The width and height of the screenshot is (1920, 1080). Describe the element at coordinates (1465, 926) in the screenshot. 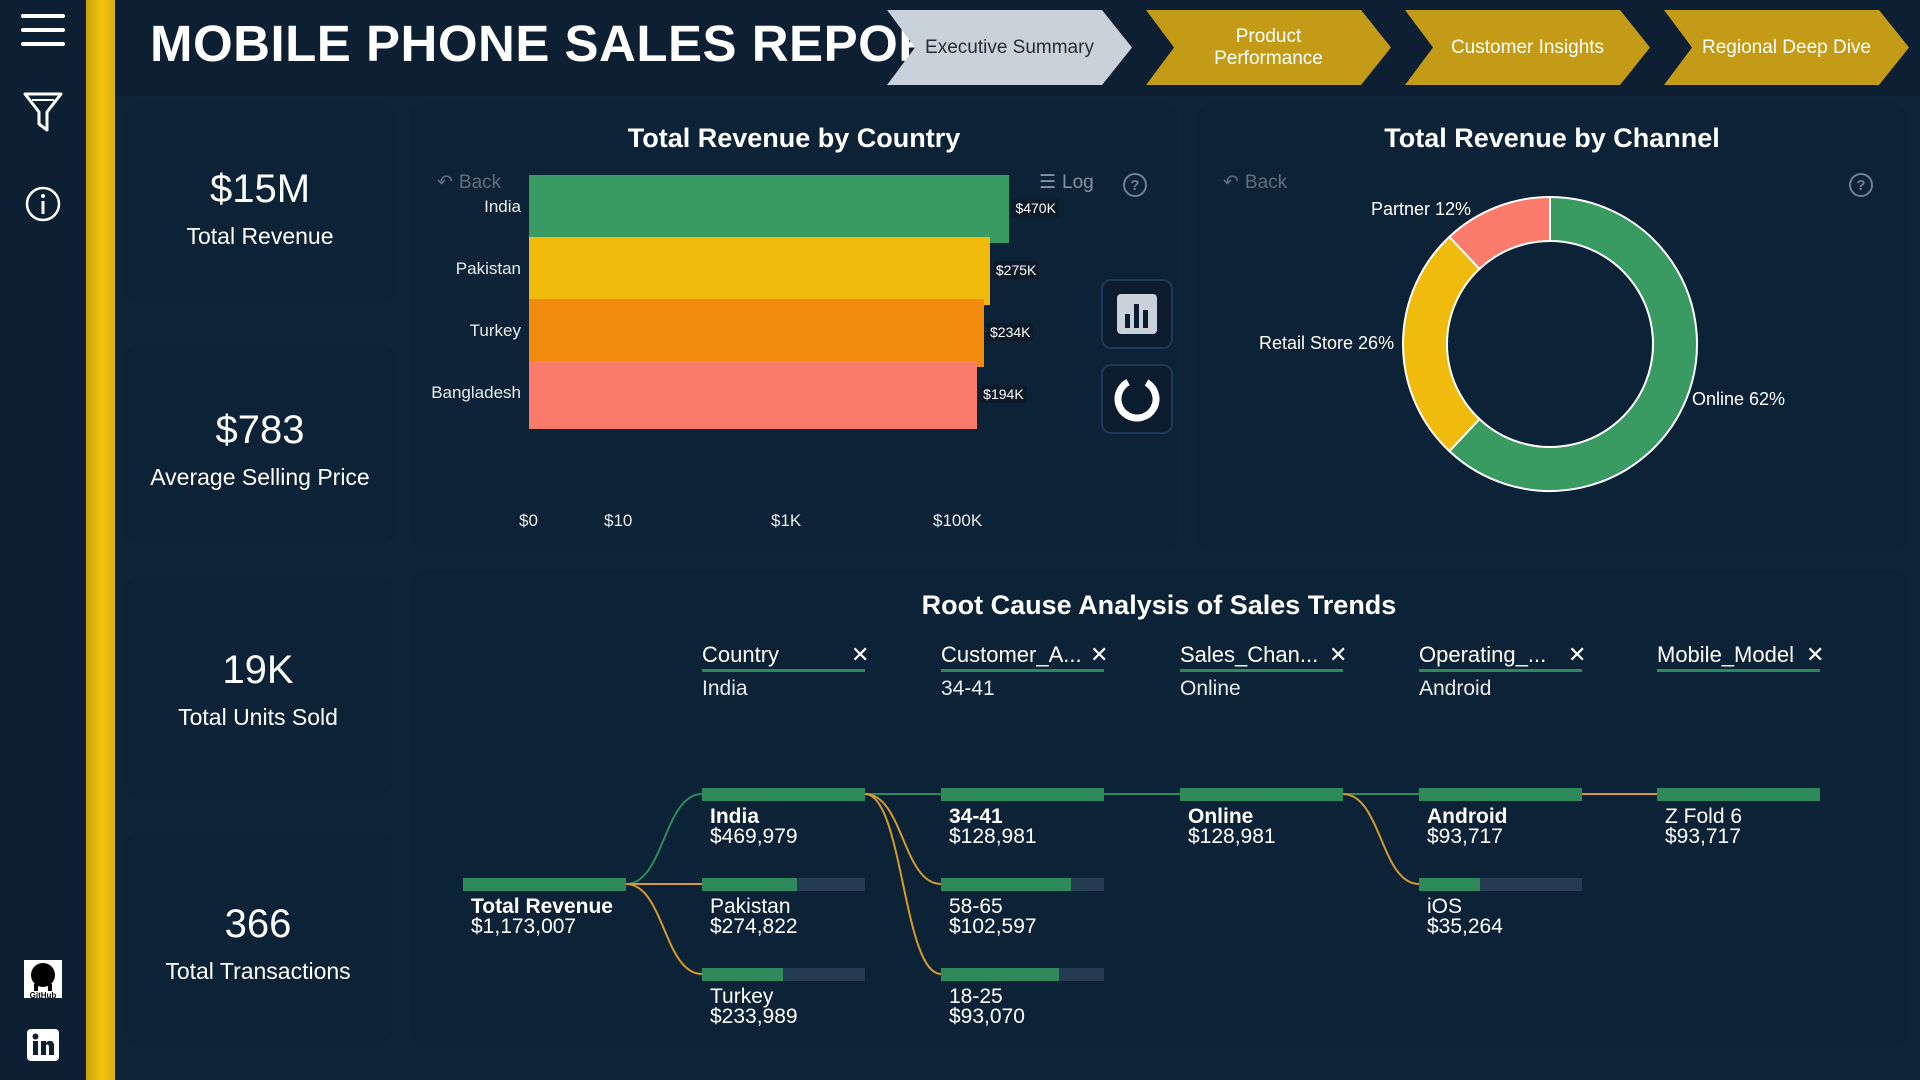

I see `node-value: $35,264` at that location.